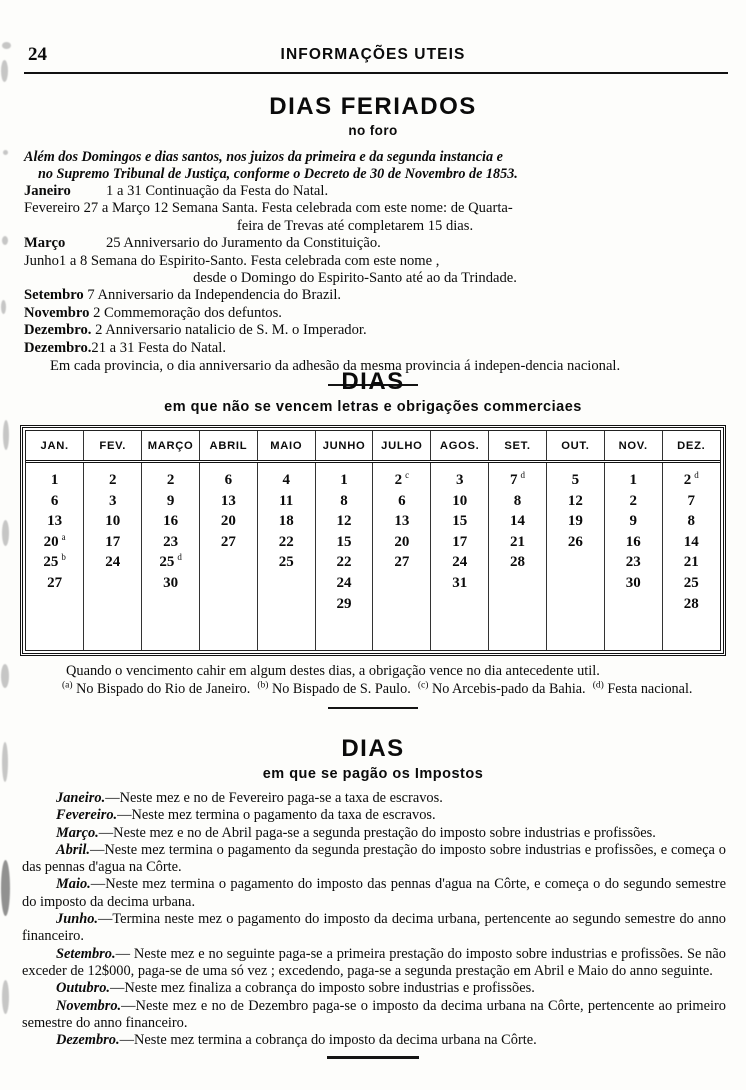 The width and height of the screenshot is (746, 1090). Describe the element at coordinates (41, 260) in the screenshot. I see `feriados-entry-month: Junho` at that location.